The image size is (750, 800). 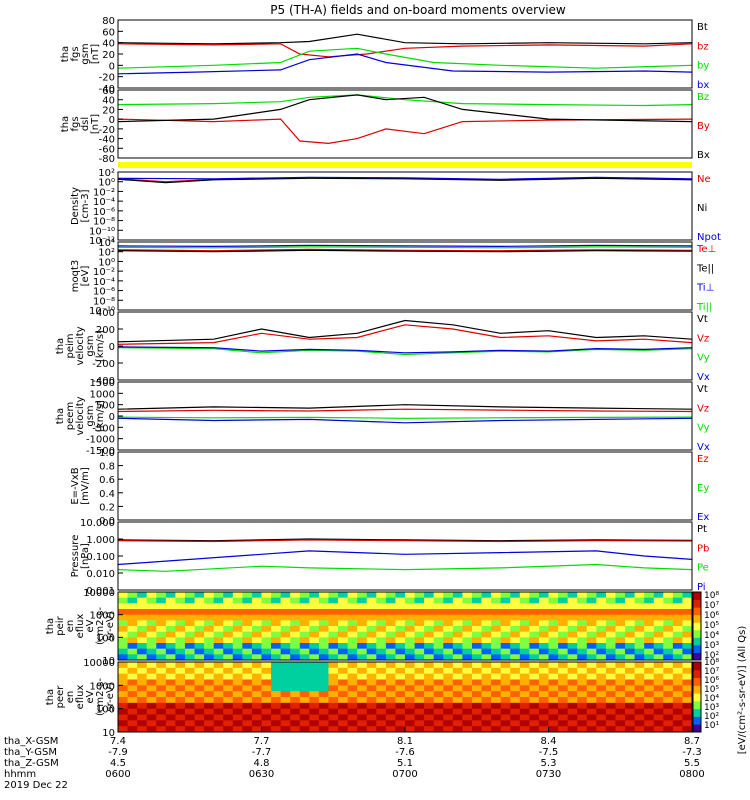 I want to click on y-tick-label: 10000, so click(x=99, y=593).